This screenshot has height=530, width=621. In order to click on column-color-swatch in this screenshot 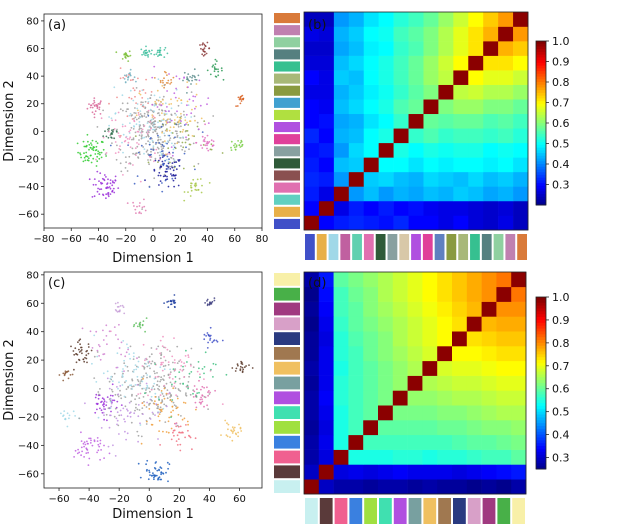, I will do `click(380, 247)`.